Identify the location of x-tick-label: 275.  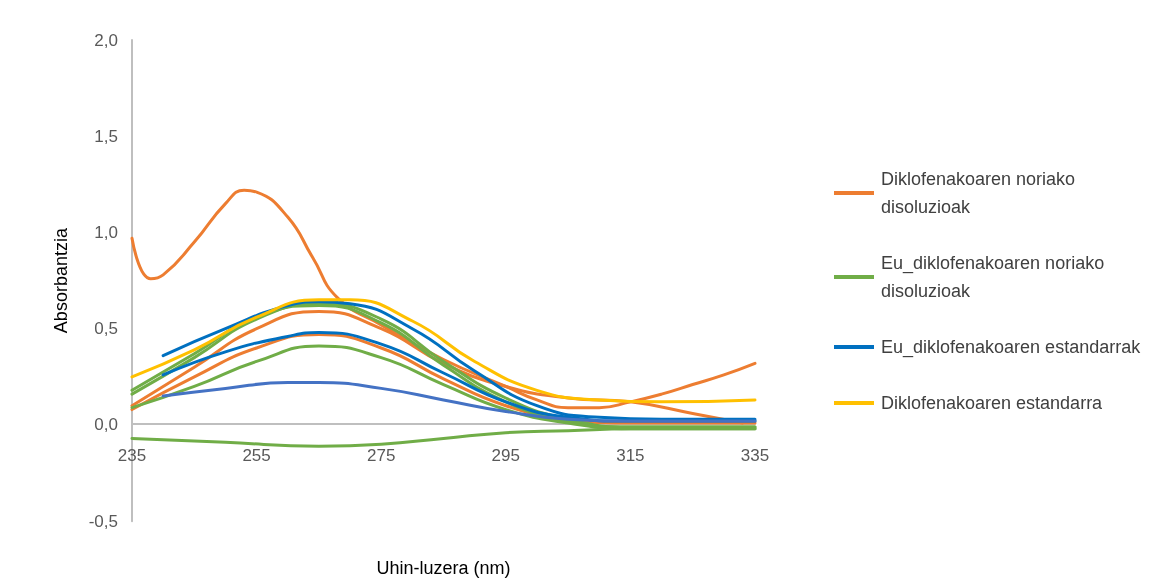
(381, 455).